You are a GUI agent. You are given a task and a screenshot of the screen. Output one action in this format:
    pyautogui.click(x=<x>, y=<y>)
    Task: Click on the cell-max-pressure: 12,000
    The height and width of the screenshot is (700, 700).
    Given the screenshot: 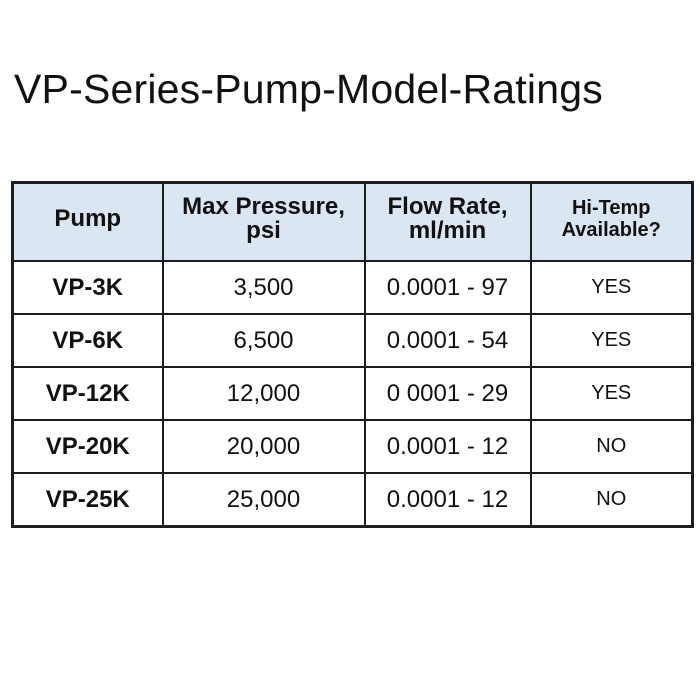 What is the action you would take?
    pyautogui.click(x=263, y=393)
    